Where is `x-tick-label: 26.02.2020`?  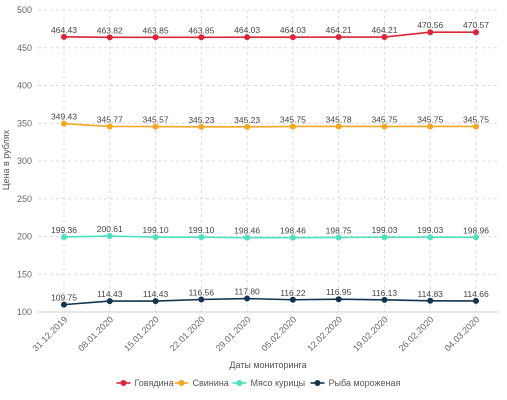
x-tick-label: 26.02.2020 is located at coordinates (416, 333).